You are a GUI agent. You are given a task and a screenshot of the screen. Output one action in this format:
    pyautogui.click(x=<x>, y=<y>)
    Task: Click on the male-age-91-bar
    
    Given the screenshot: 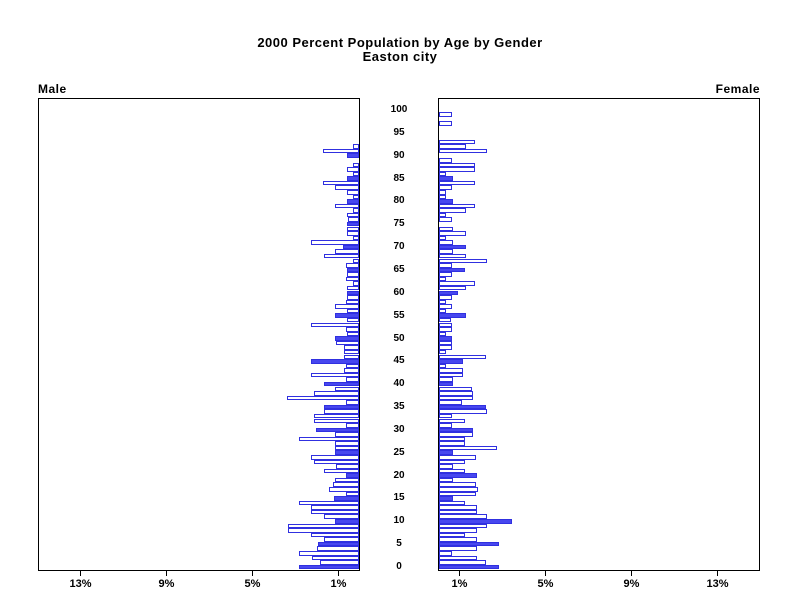 What is the action you would take?
    pyautogui.click(x=340, y=151)
    